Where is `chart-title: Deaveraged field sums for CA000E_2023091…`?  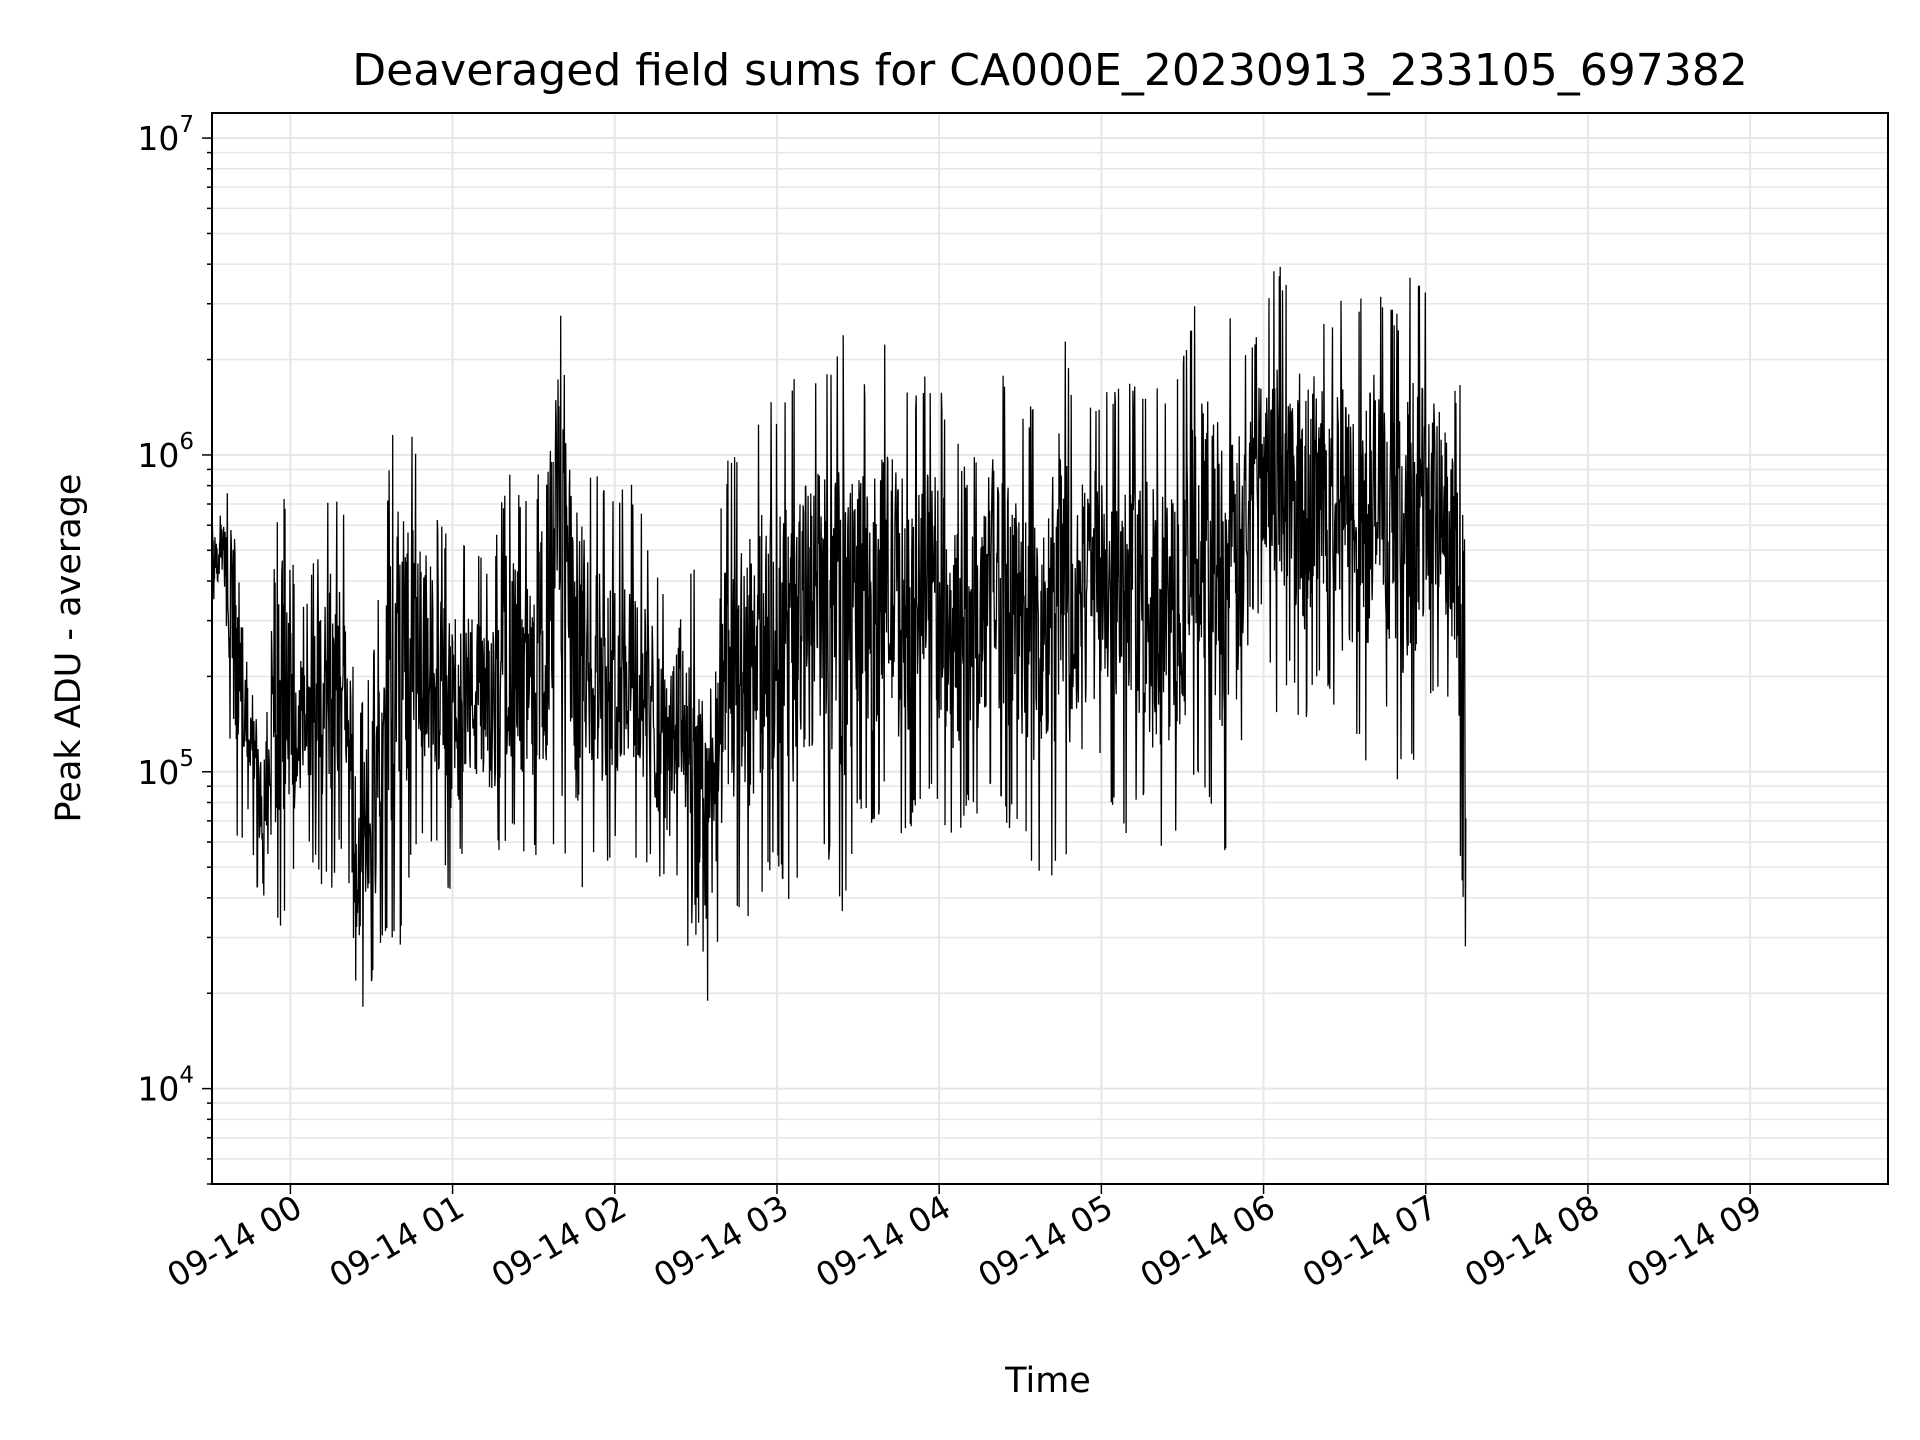
chart-title: Deaveraged field sums for CA000E_2023091… is located at coordinates (1049, 70).